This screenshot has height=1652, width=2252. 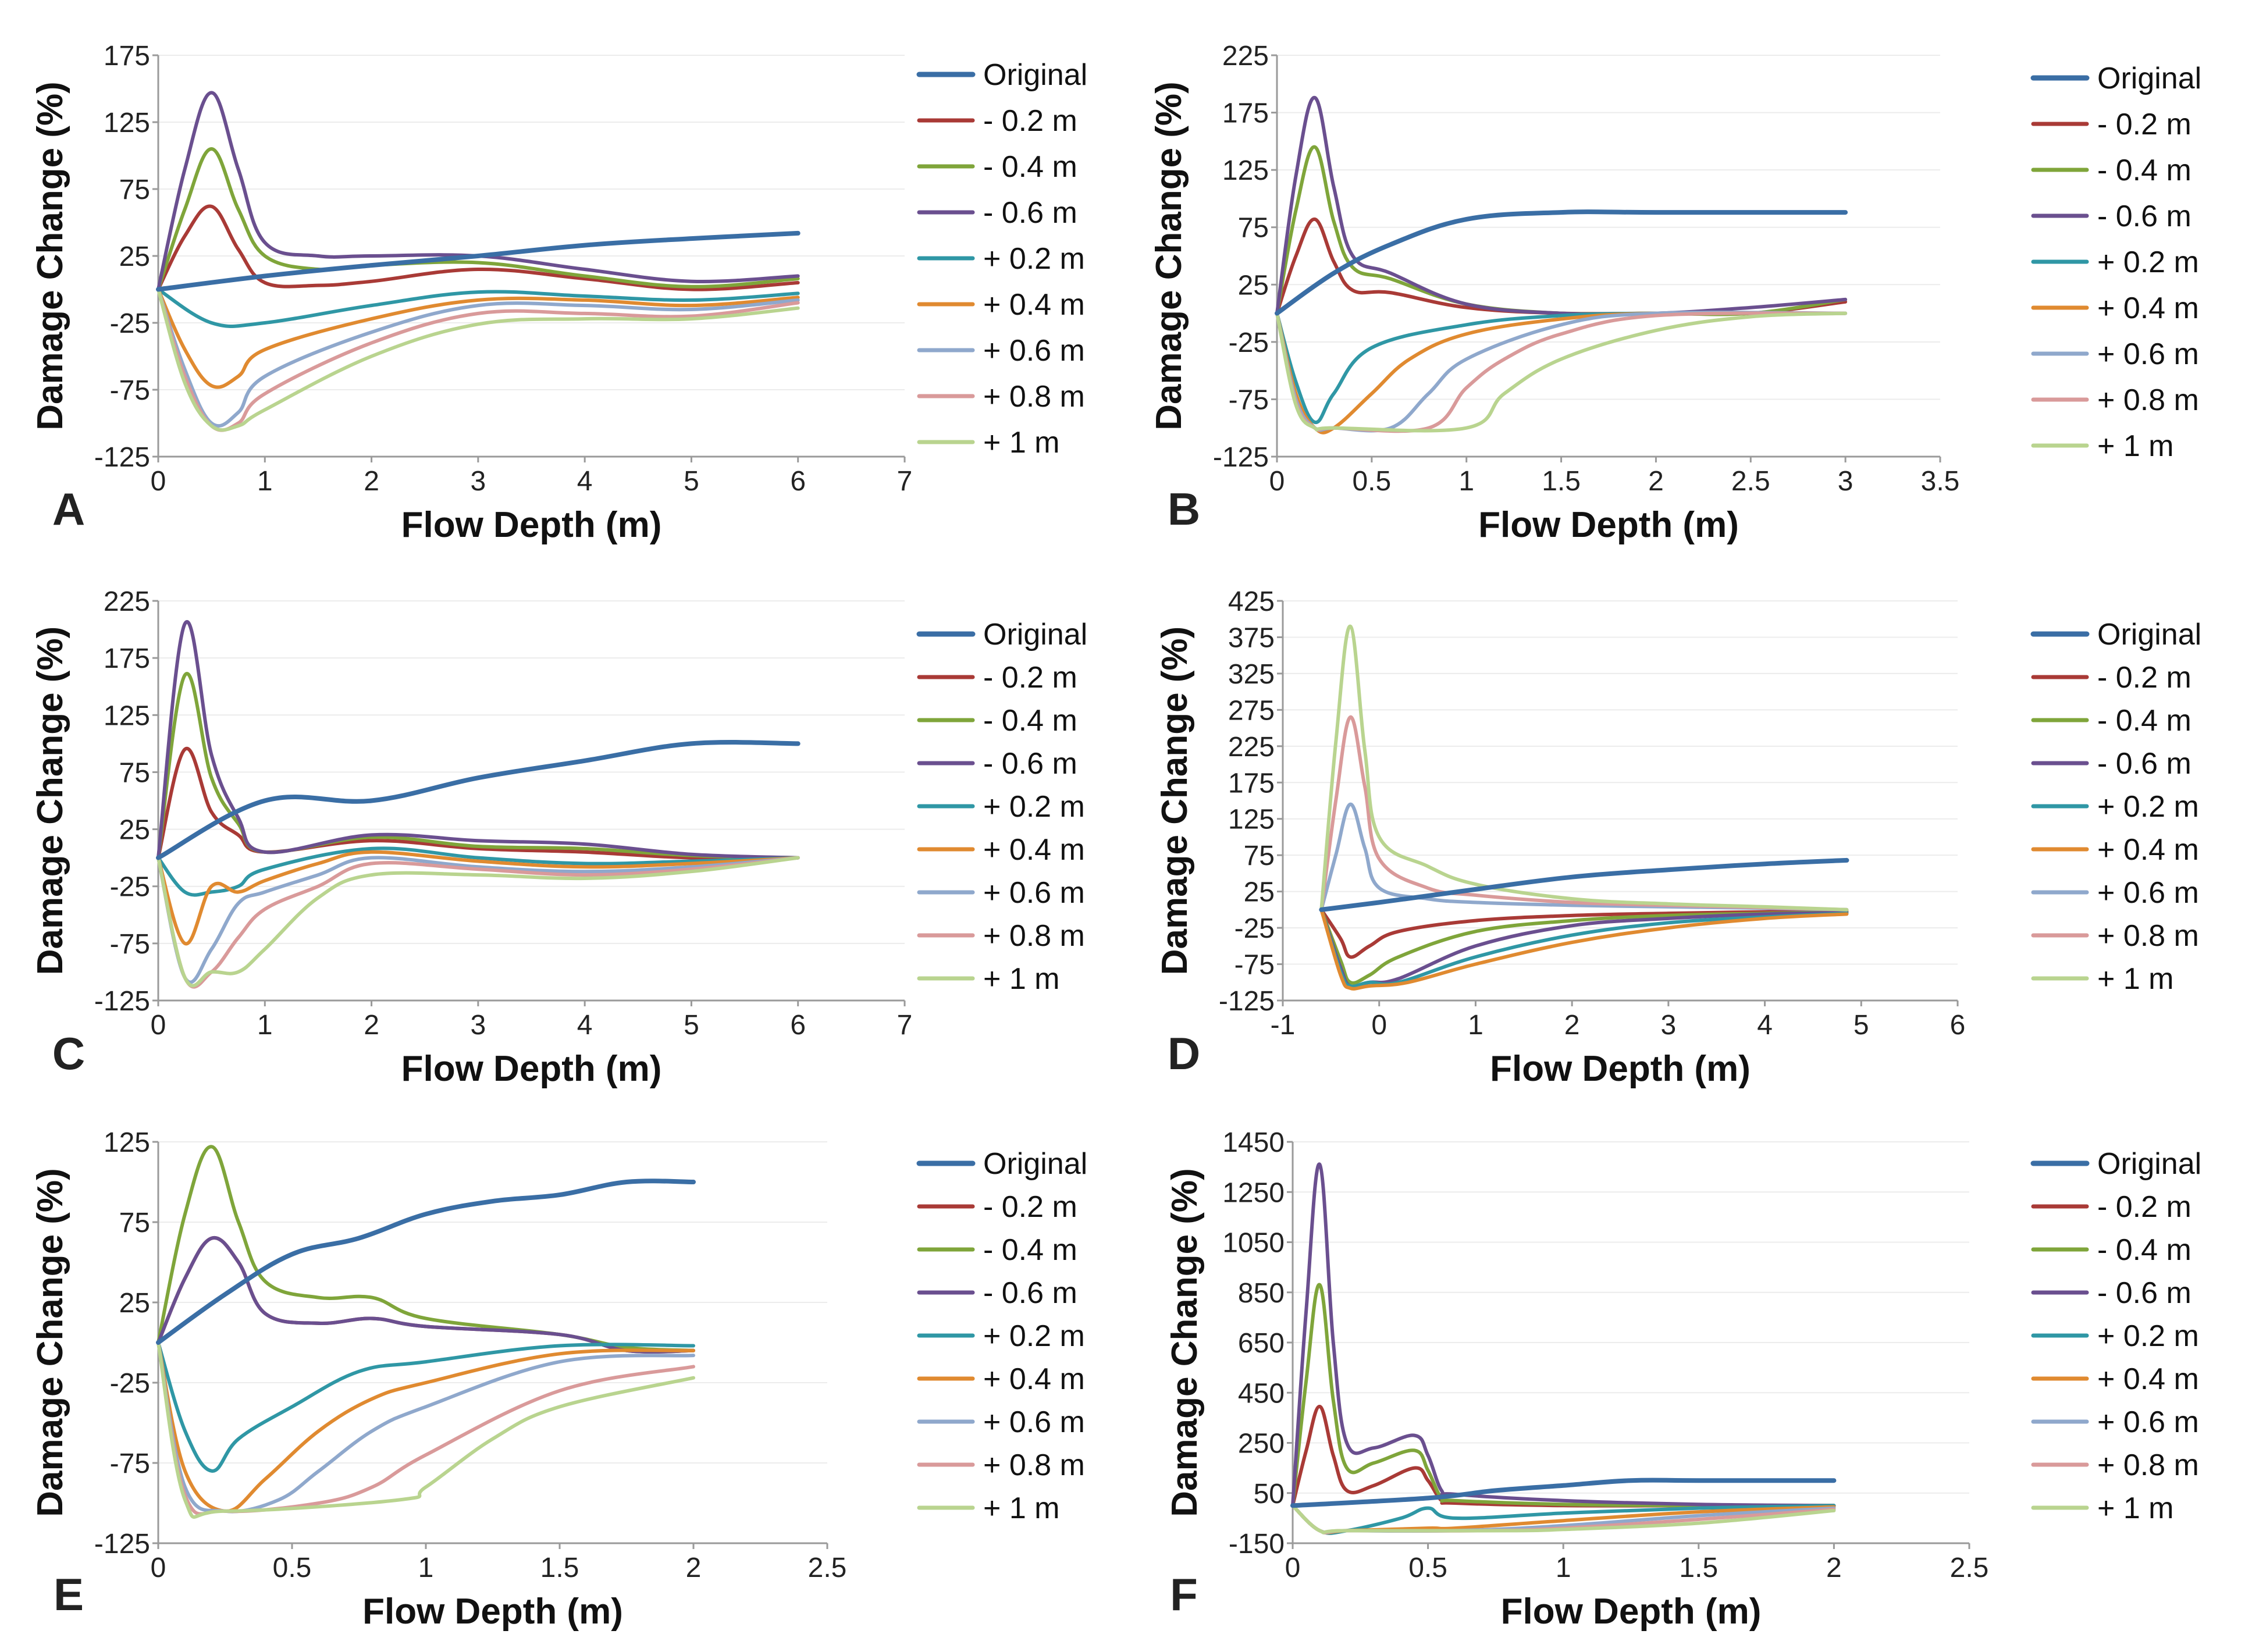 I want to click on panel-letter: E, so click(x=69, y=1594).